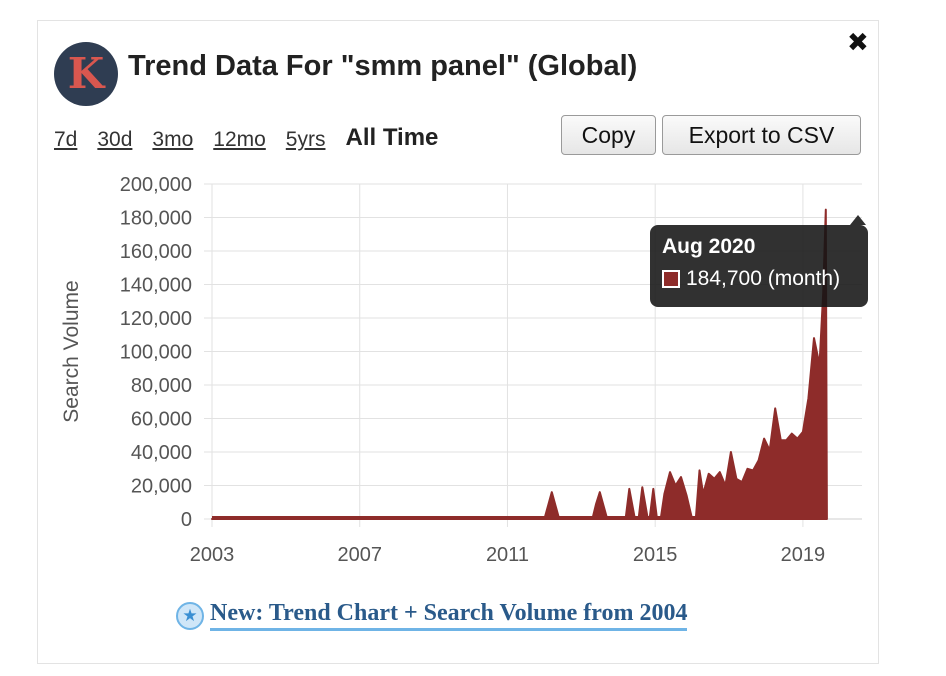 The height and width of the screenshot is (676, 946). What do you see at coordinates (239, 139) in the screenshot?
I see `range-12mo: 12mo` at bounding box center [239, 139].